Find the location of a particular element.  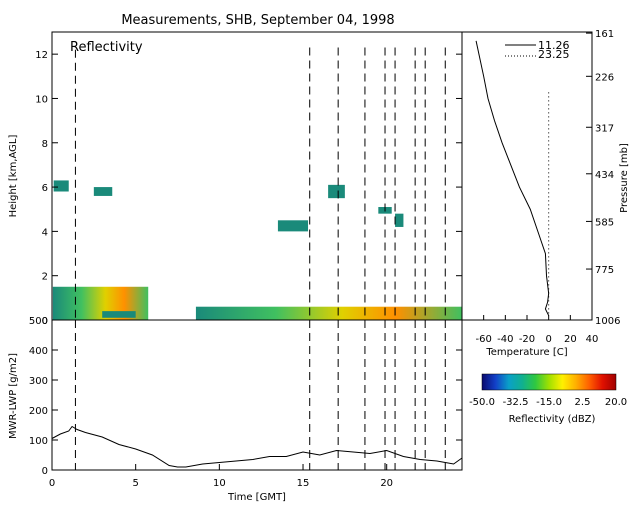

time-tick-label: 15 is located at coordinates (303, 483).